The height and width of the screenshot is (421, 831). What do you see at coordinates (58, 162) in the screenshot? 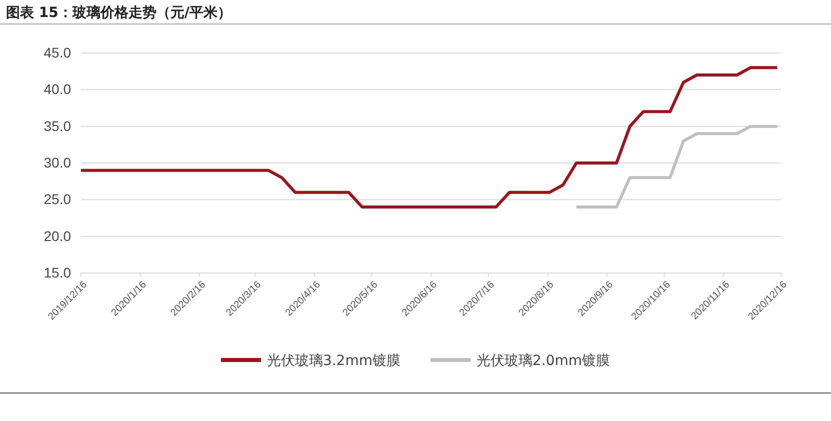
I see `y-tick-label: 30.0` at bounding box center [58, 162].